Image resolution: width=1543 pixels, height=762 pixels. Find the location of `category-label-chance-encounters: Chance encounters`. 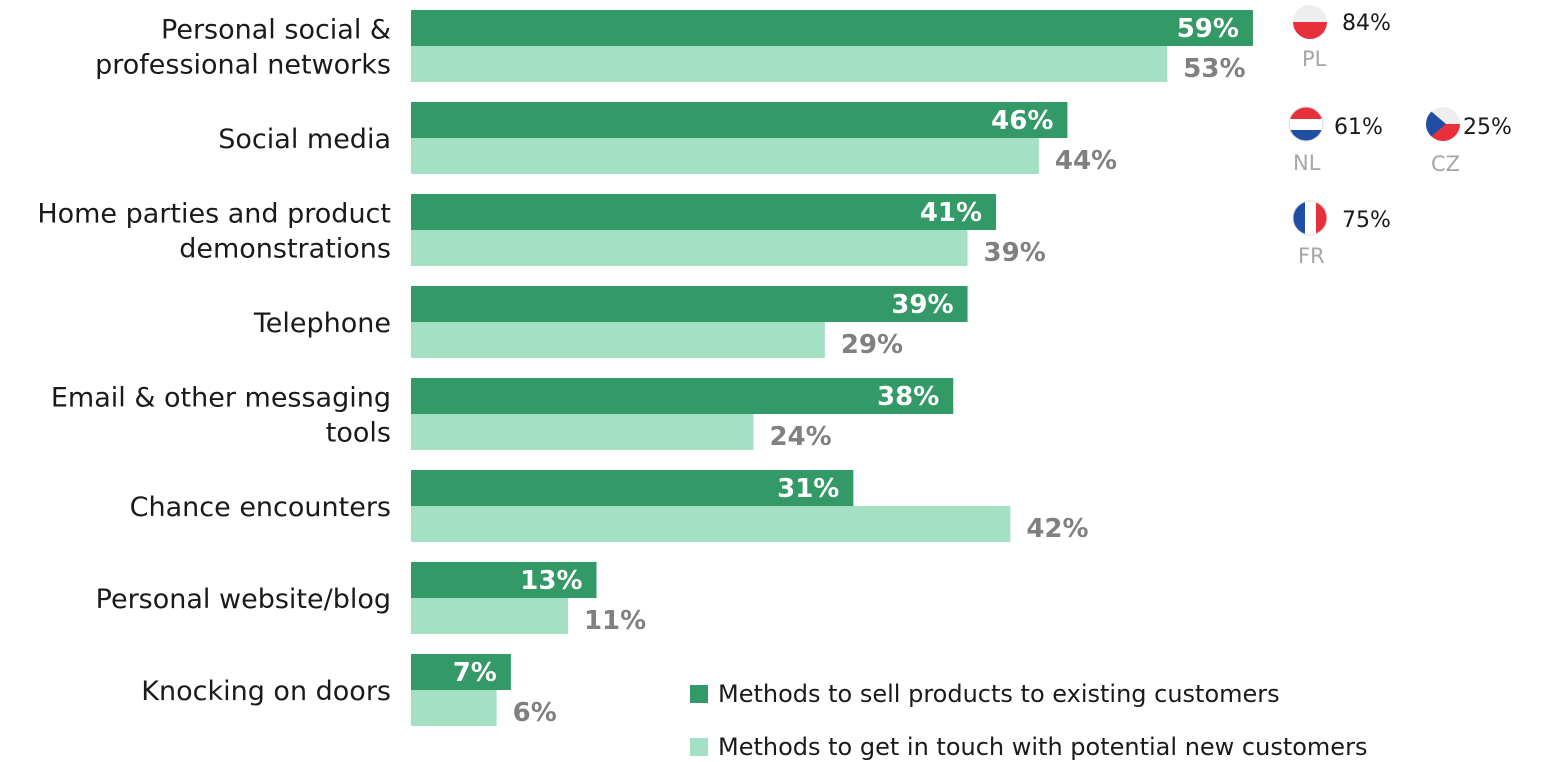

category-label-chance-encounters: Chance encounters is located at coordinates (260, 507).